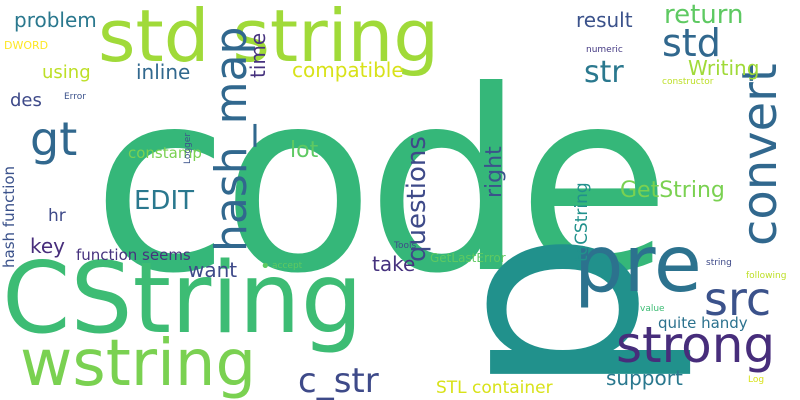 The image size is (800, 400). What do you see at coordinates (394, 264) in the screenshot?
I see `word-take: take` at bounding box center [394, 264].